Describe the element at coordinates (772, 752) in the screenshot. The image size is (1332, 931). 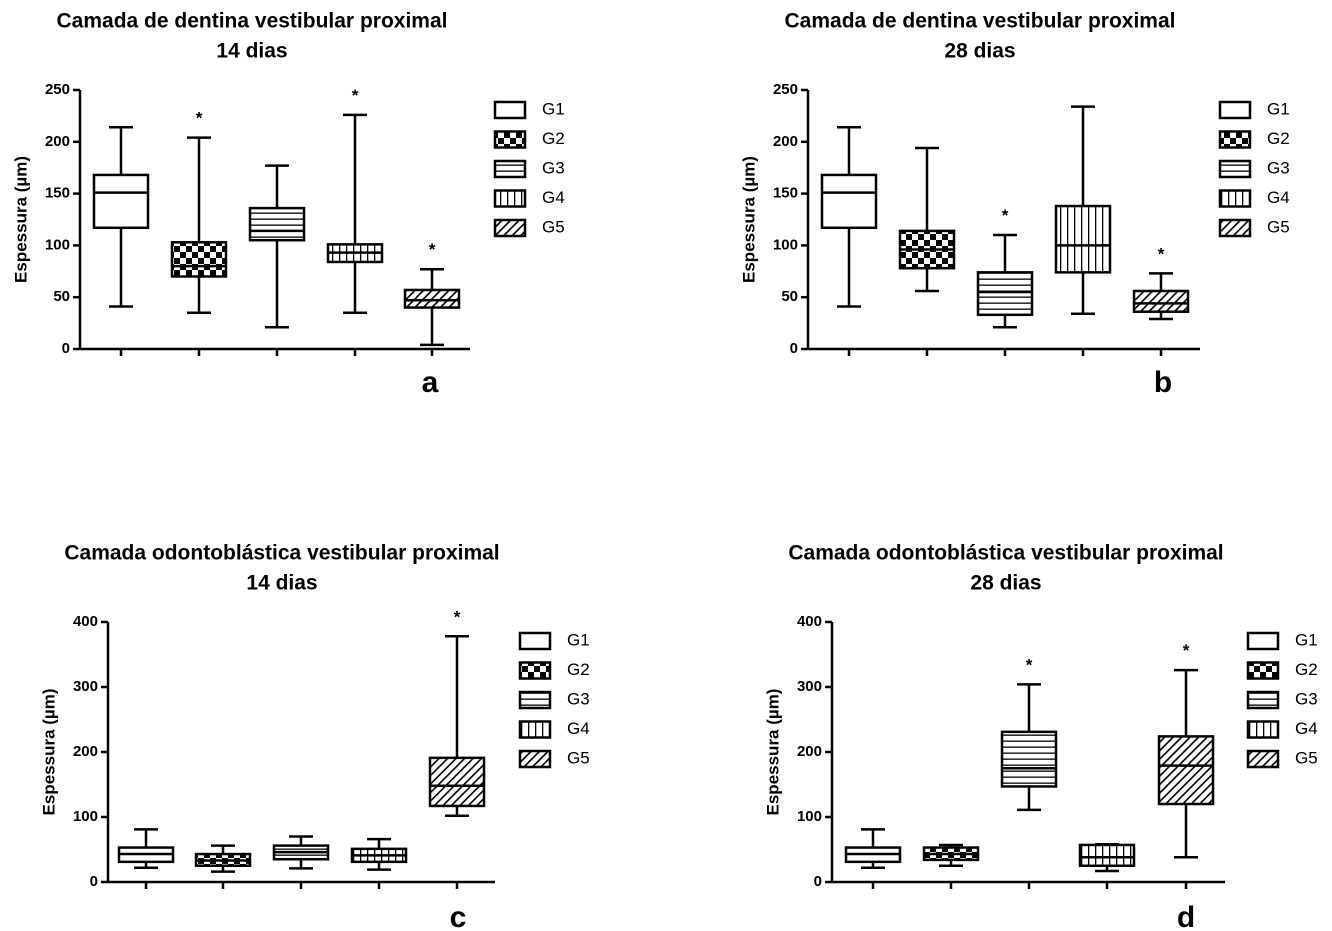
I see `y-axis-label: Espessura (µm)` at that location.